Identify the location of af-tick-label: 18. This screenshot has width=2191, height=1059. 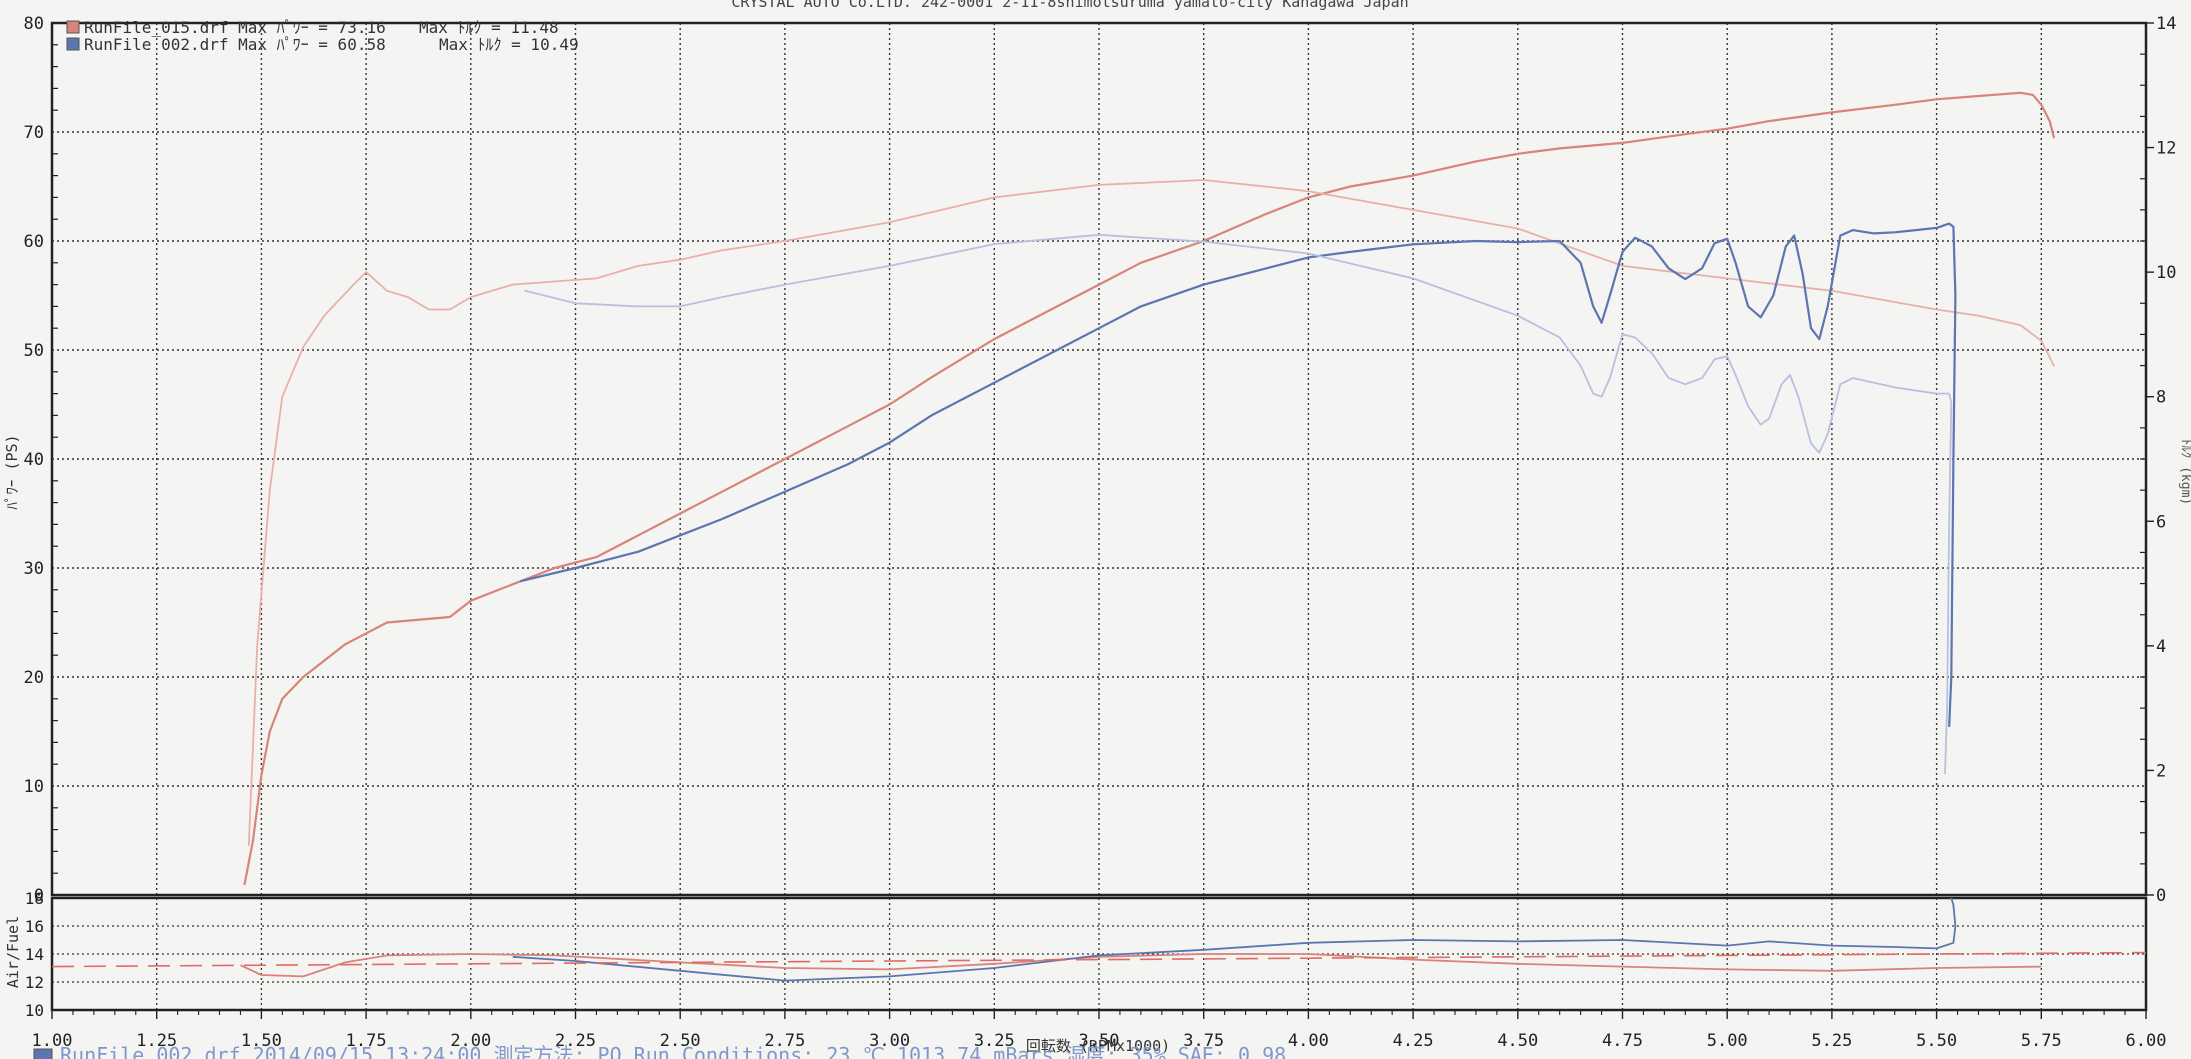
(34, 898).